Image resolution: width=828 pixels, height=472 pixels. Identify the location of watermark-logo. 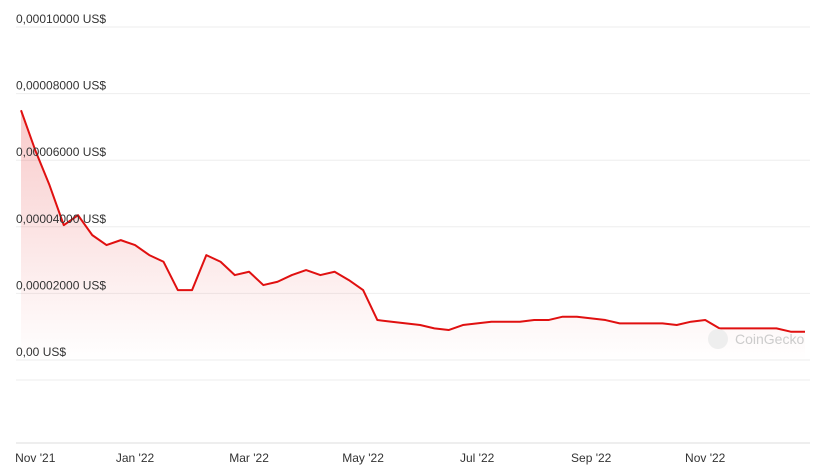
(718, 339).